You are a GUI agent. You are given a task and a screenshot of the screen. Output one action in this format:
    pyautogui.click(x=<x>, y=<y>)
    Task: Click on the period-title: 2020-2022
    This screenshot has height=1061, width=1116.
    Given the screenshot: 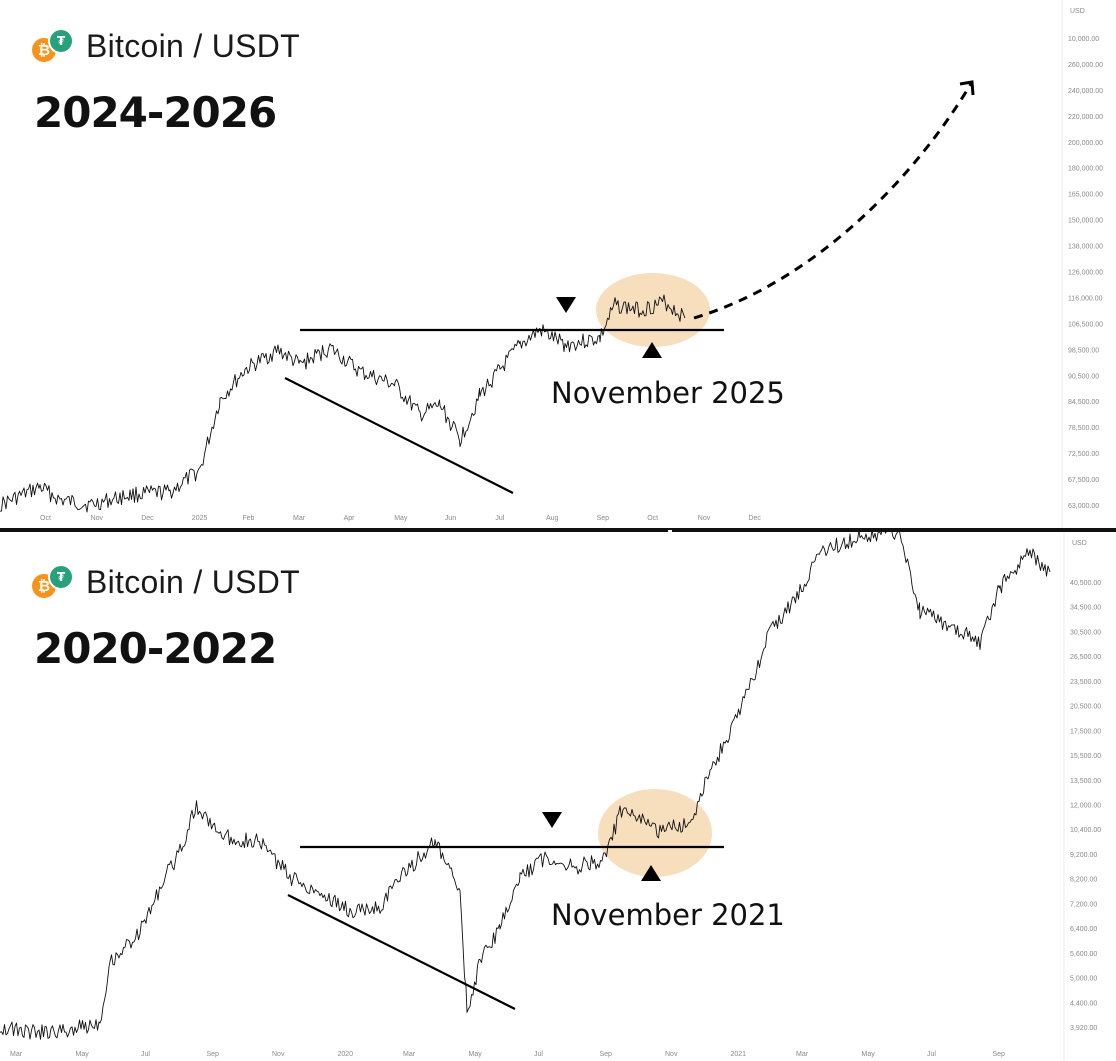 What is the action you would take?
    pyautogui.click(x=155, y=648)
    